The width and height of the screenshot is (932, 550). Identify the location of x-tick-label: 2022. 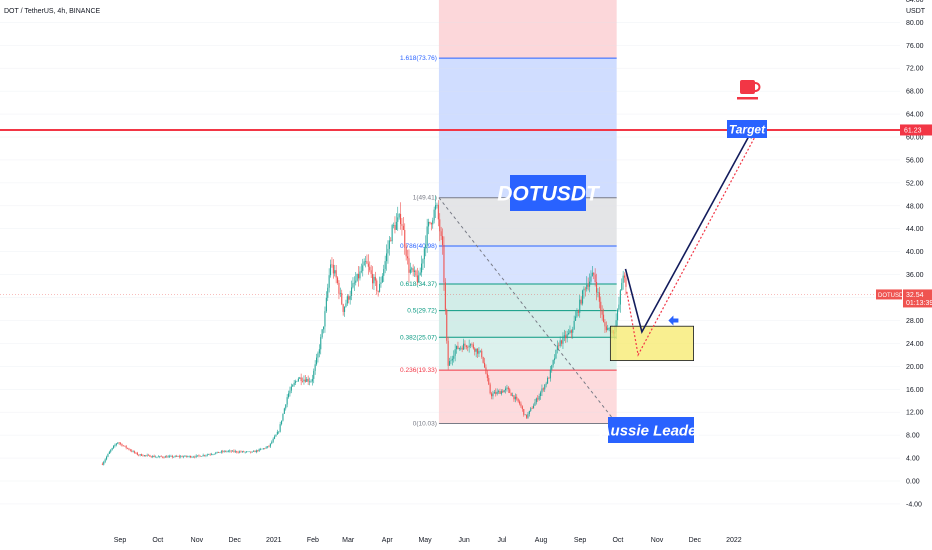
(734, 540).